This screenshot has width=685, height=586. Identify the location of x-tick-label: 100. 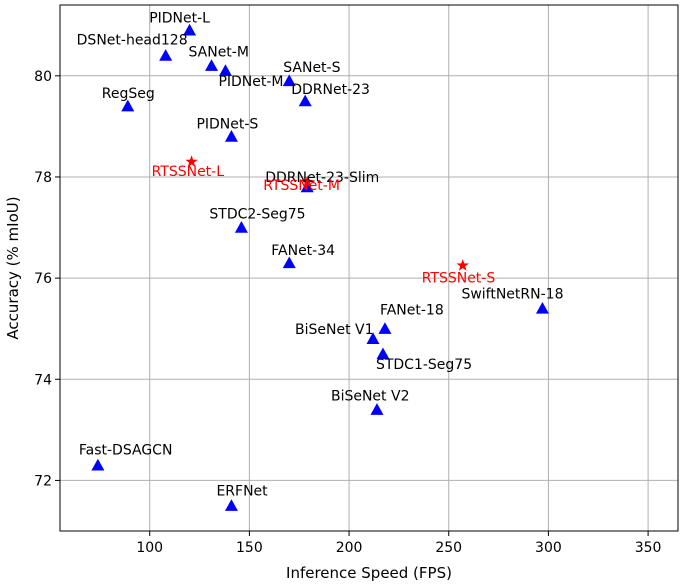
(149, 548).